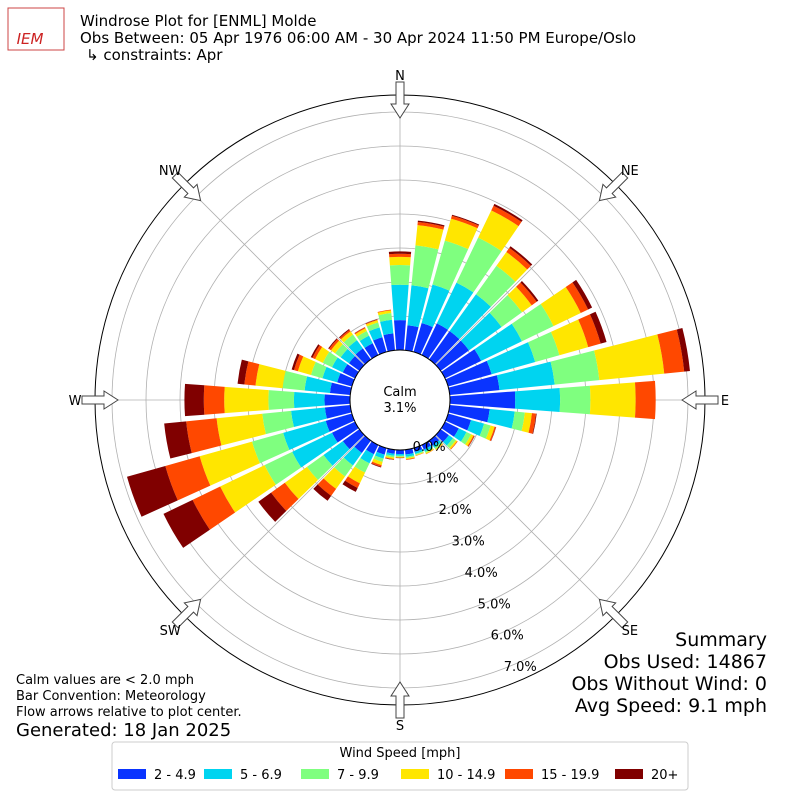 The height and width of the screenshot is (800, 800). What do you see at coordinates (664, 775) in the screenshot?
I see `legend-label: 20+` at bounding box center [664, 775].